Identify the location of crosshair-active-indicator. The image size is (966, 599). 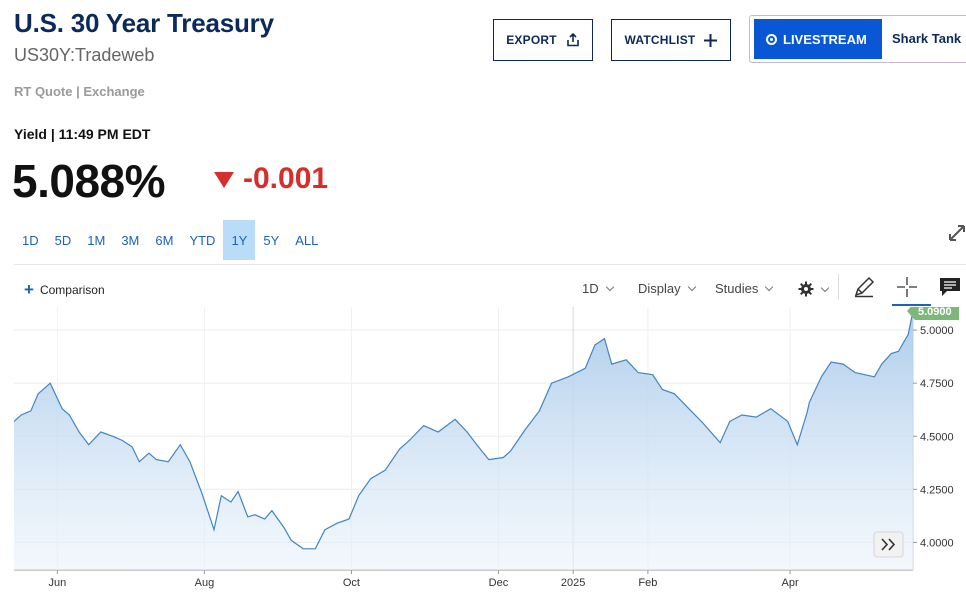
(911, 305).